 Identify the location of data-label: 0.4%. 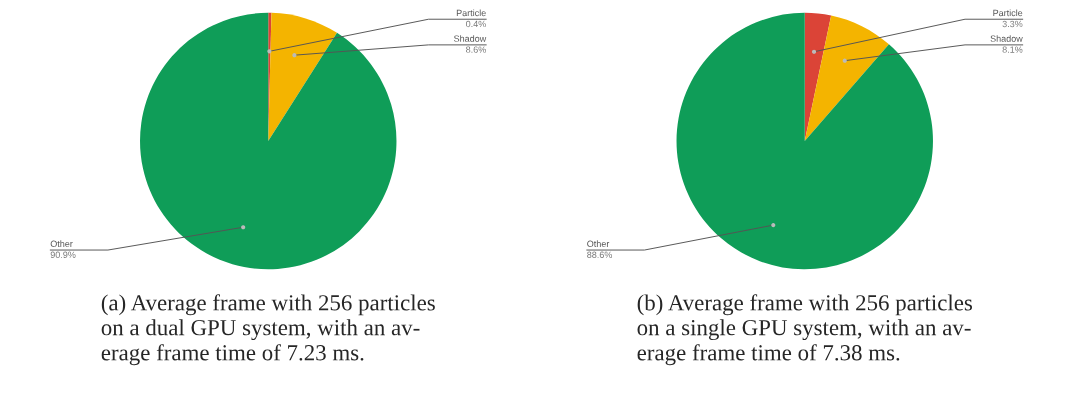
(476, 24).